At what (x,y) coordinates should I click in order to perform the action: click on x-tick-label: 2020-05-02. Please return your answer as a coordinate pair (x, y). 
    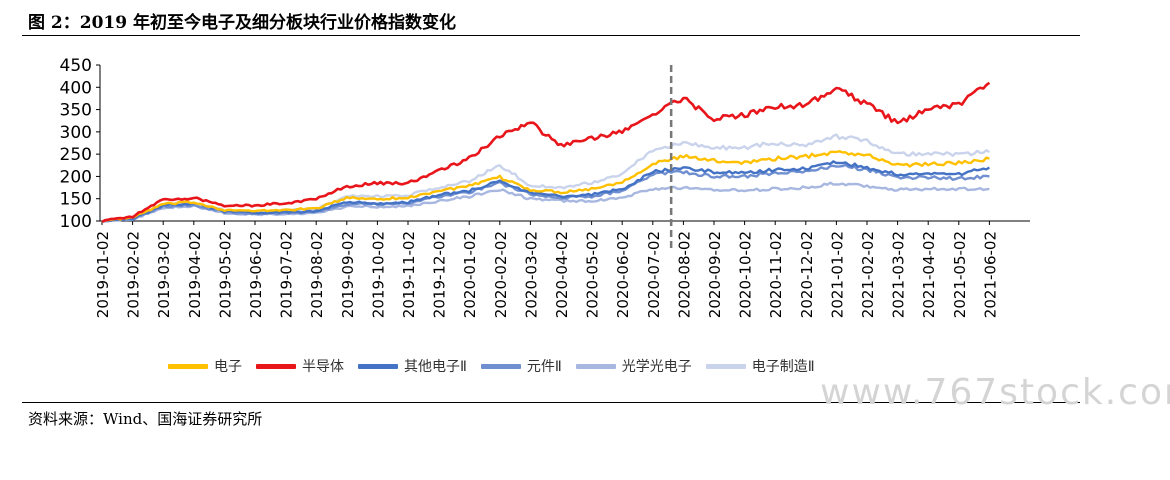
    Looking at the image, I should click on (593, 274).